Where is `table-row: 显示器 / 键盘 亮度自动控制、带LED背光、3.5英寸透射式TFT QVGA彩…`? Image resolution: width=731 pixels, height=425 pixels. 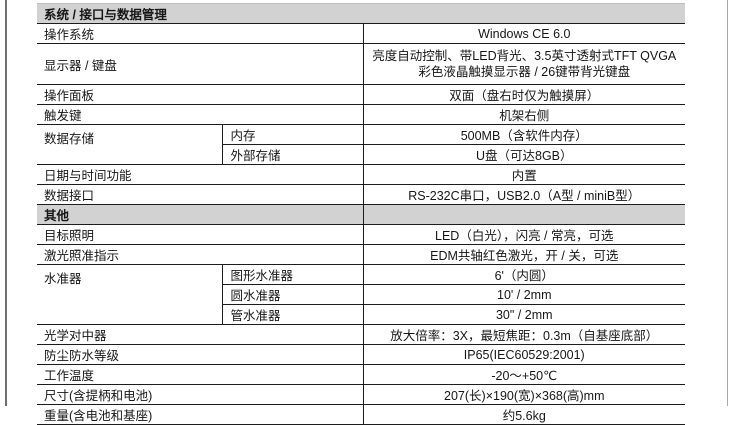
table-row: 显示器 / 键盘 亮度自动控制、带LED背光、3.5英寸透射式TFT QVGA彩… is located at coordinates (361, 64).